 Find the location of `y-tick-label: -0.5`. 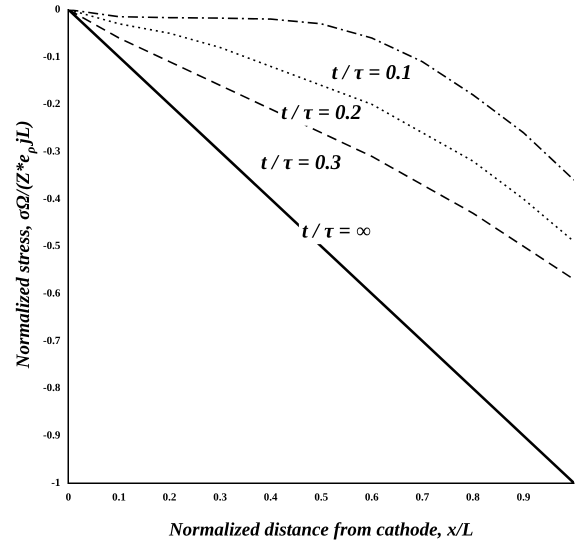

y-tick-label: -0.5 is located at coordinates (51, 246).